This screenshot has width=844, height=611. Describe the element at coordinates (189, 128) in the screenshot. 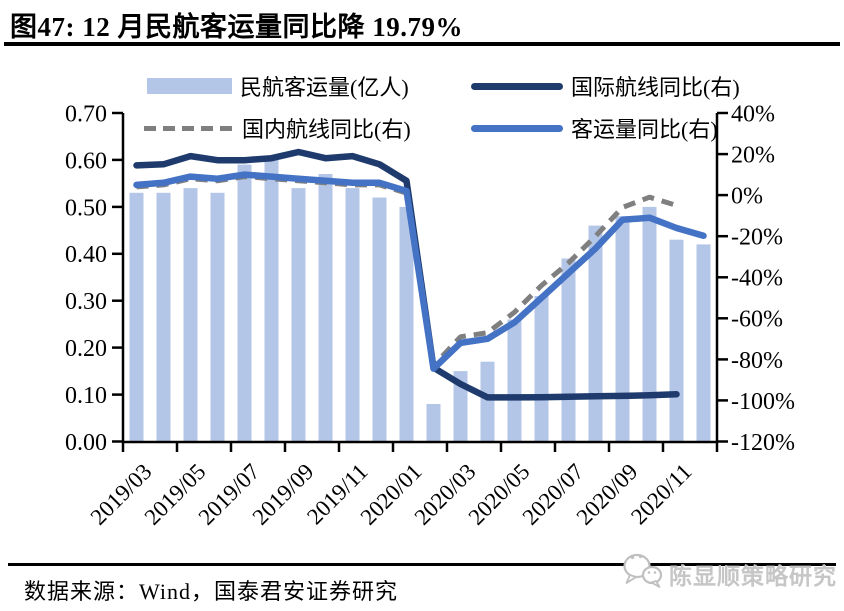

I see `dashed-line-swatch-icon` at that location.